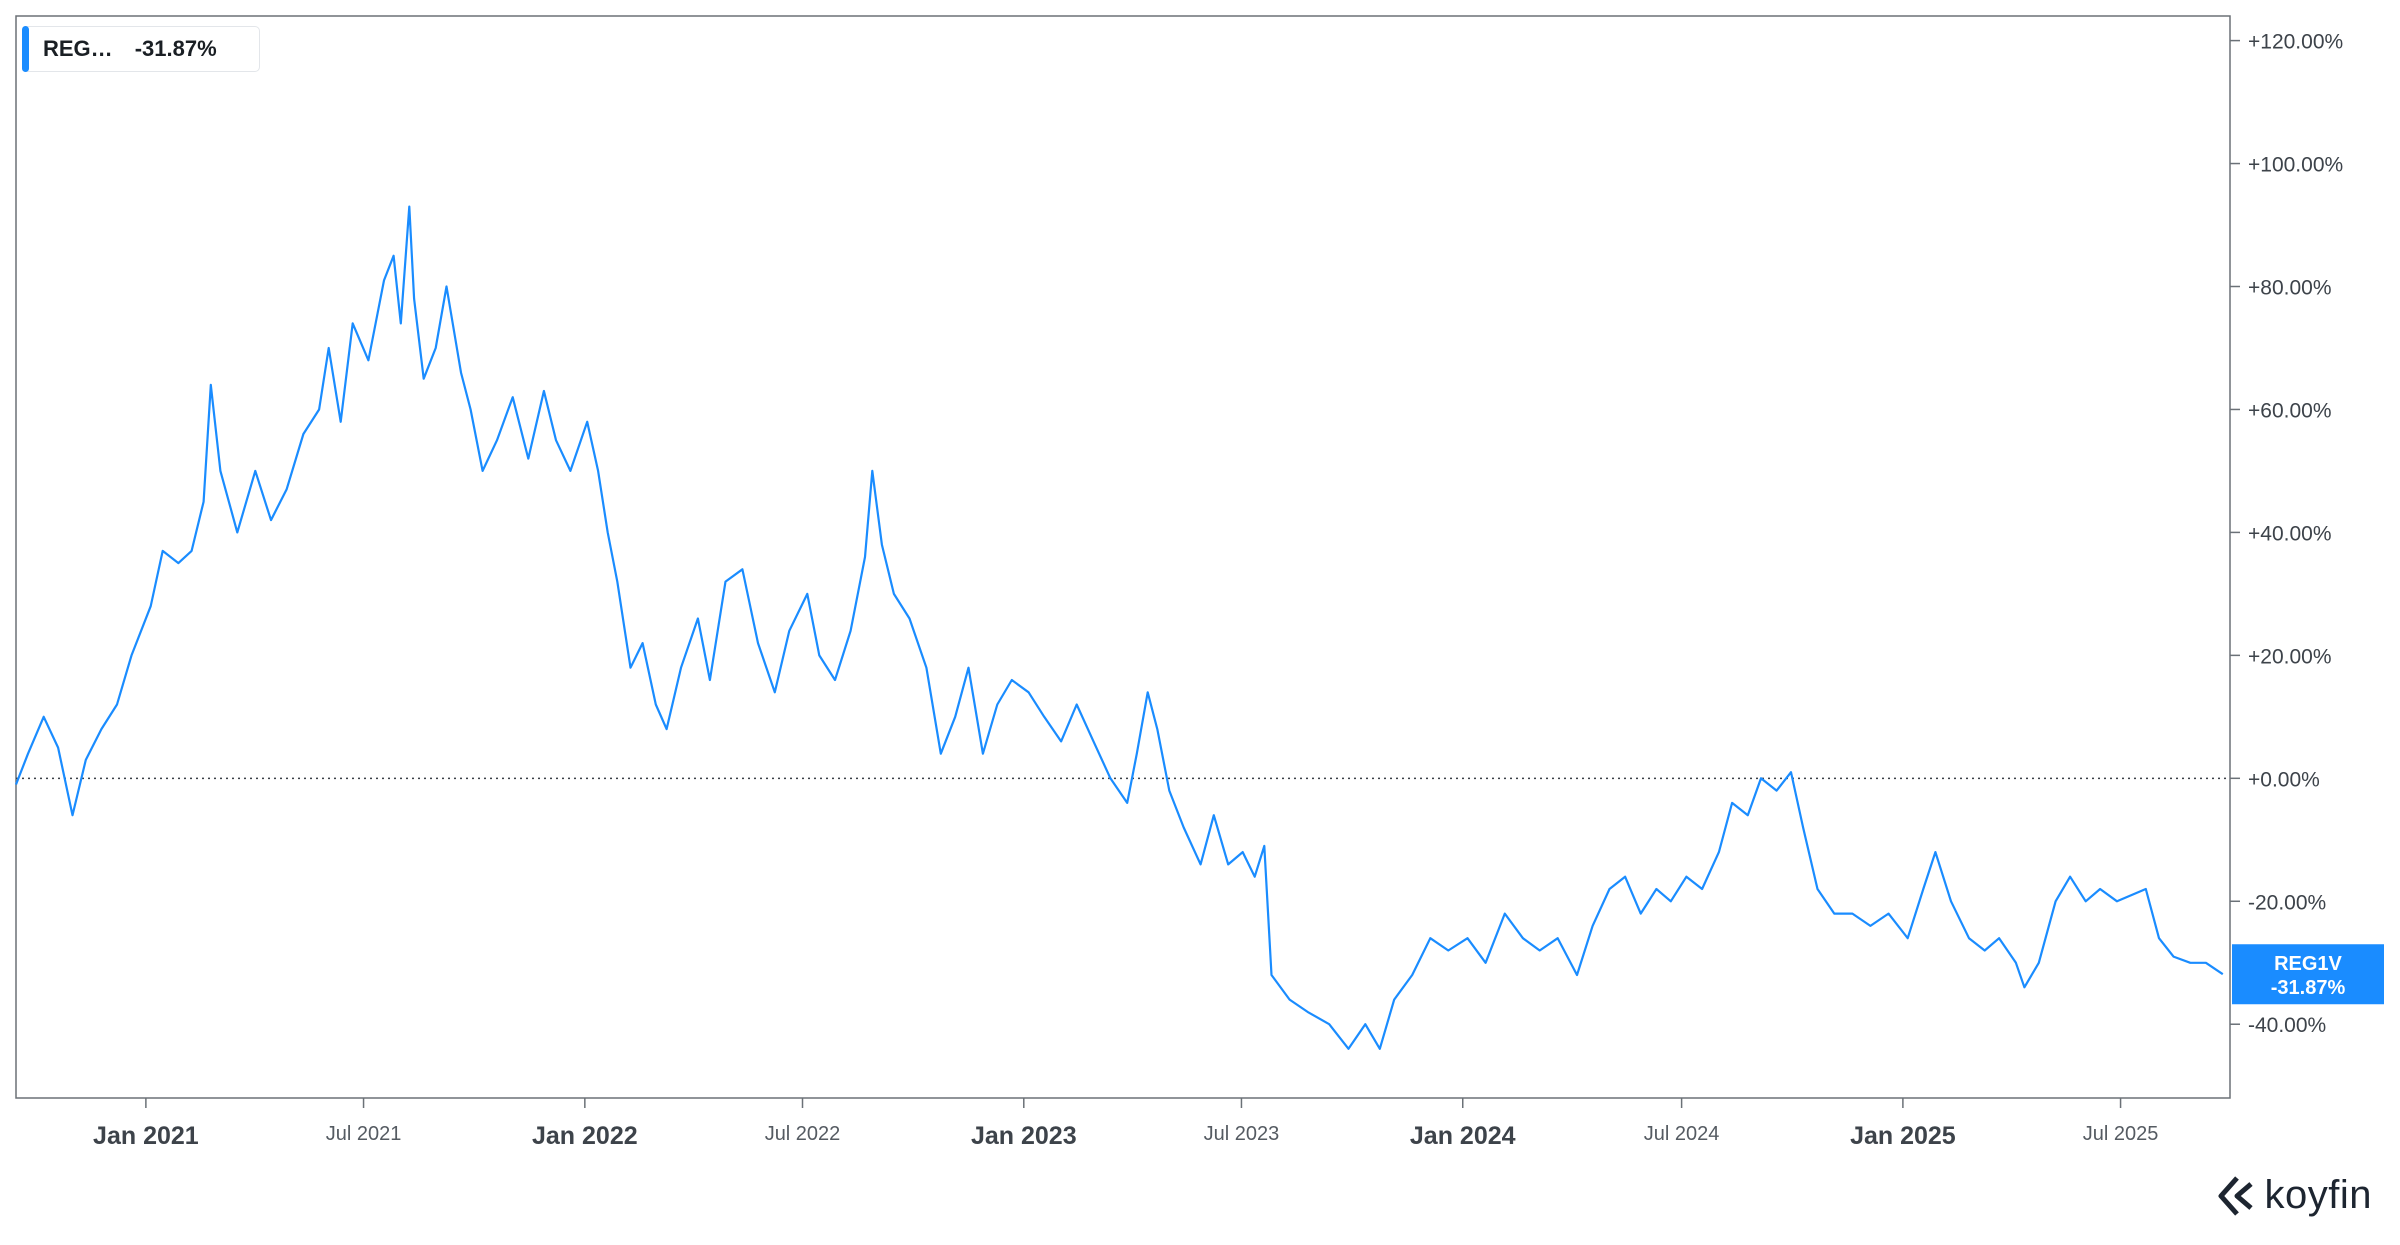  I want to click on x-tick-label: Jan 2024, so click(1463, 1136).